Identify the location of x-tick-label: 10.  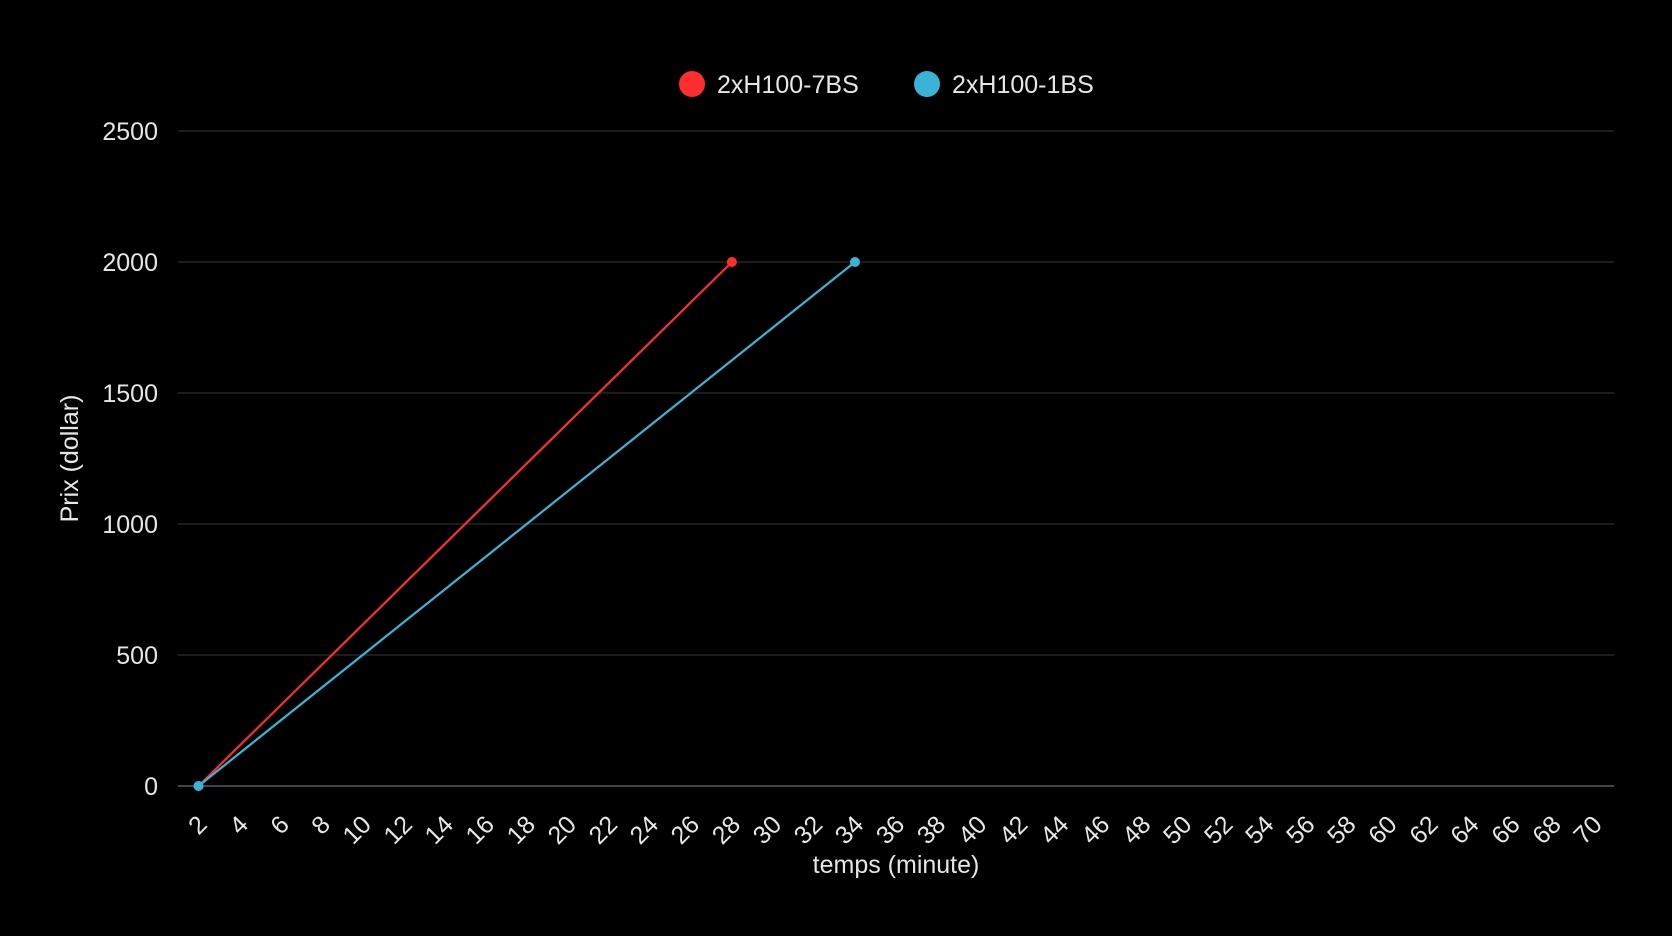
(356, 829).